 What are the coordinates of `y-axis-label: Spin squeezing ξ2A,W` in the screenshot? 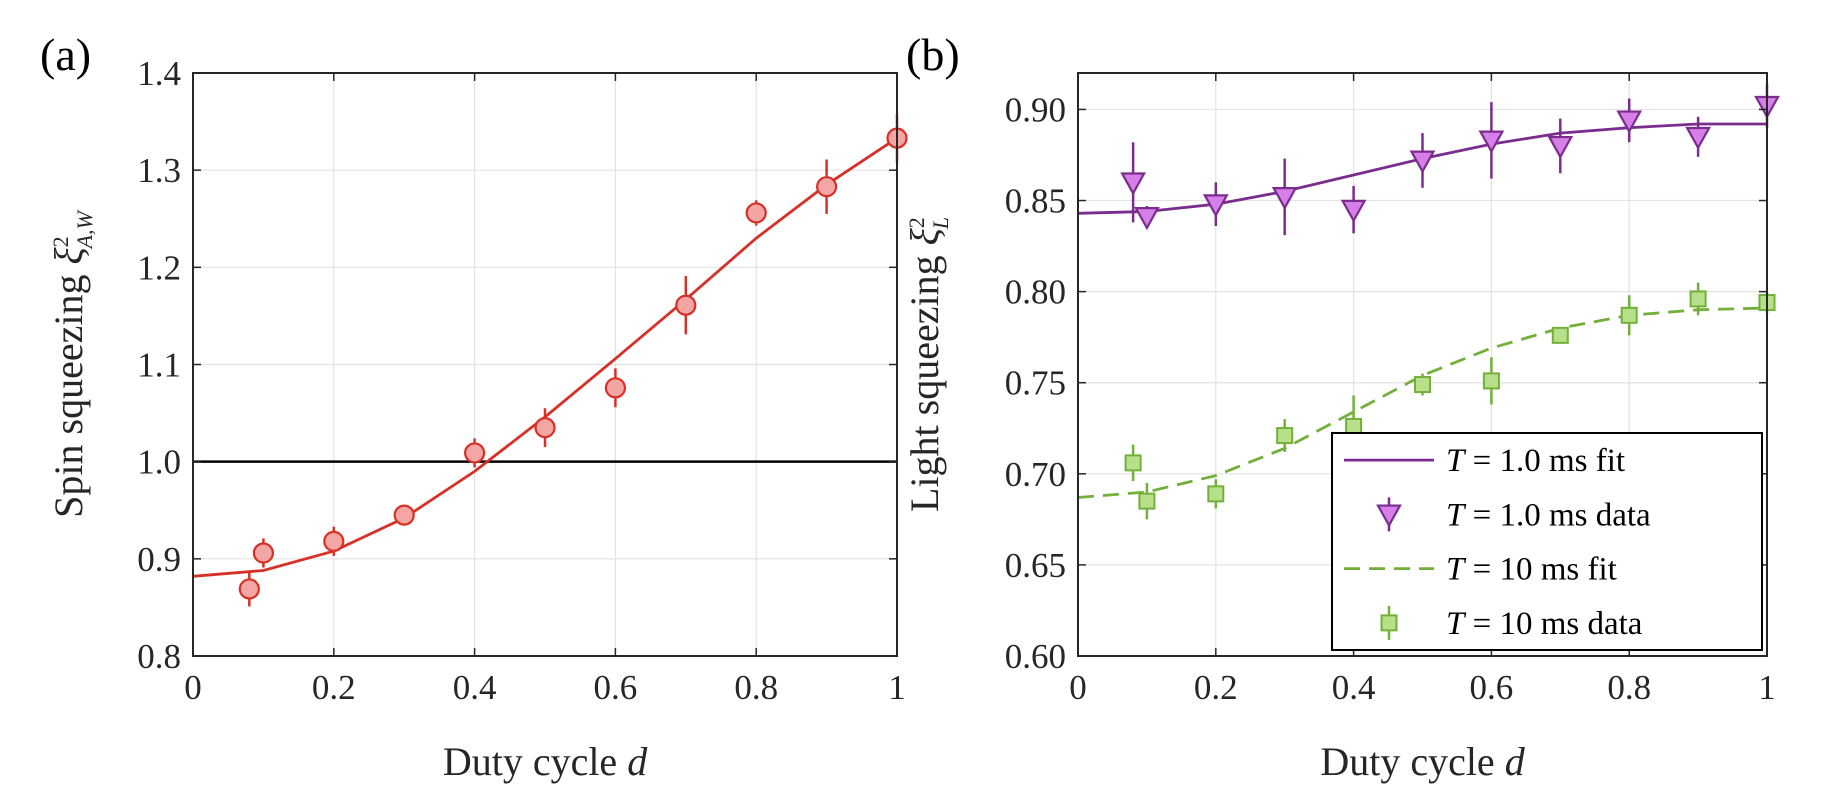 It's located at (71, 363).